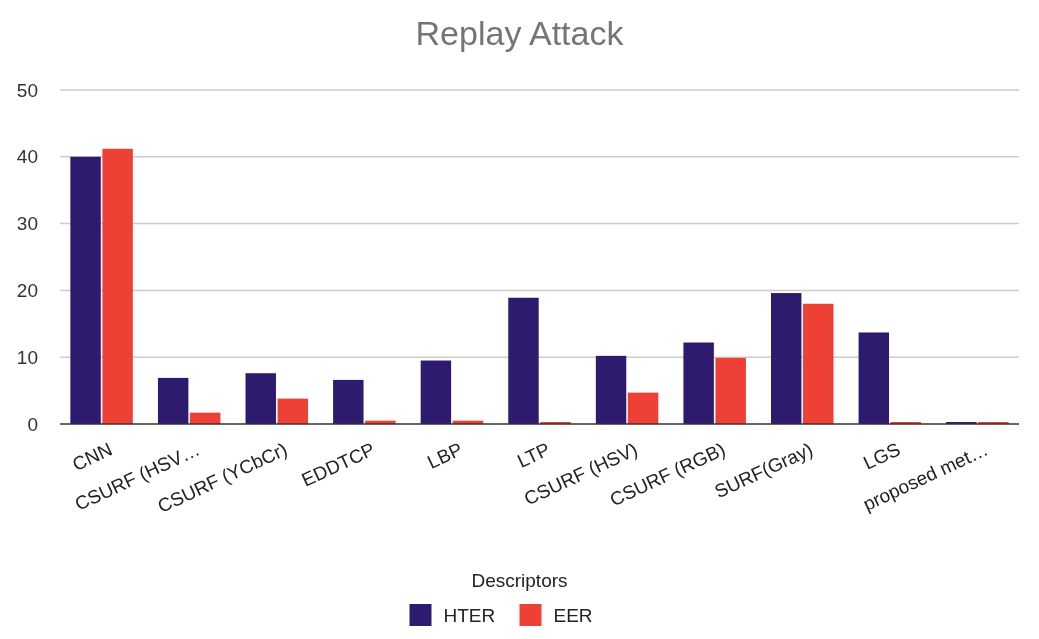 The image size is (1039, 639). Describe the element at coordinates (27, 291) in the screenshot. I see `y-tick-label: 20` at that location.